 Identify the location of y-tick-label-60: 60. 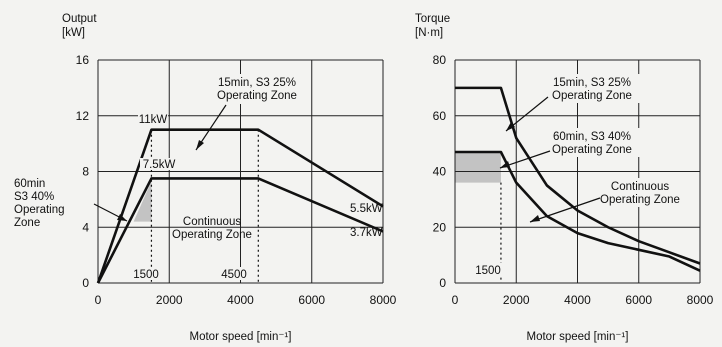
(440, 116).